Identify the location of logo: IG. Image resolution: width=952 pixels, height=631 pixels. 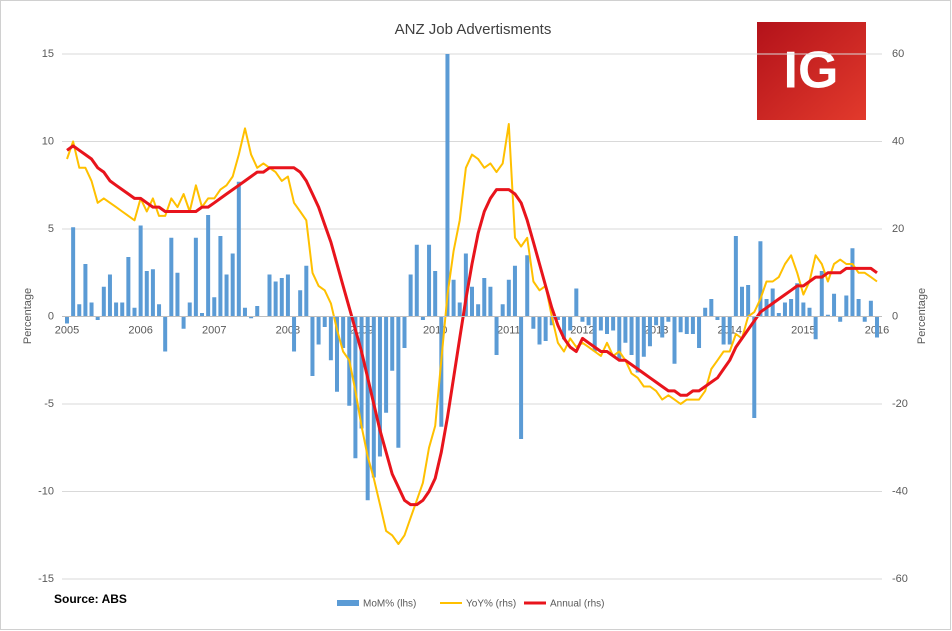
(811, 71).